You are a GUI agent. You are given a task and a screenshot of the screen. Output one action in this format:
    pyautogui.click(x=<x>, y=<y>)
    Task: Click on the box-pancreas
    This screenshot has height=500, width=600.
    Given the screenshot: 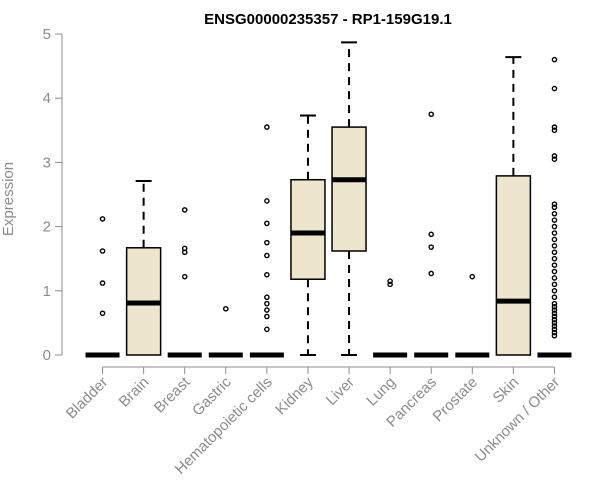 What is the action you would take?
    pyautogui.click(x=431, y=234)
    